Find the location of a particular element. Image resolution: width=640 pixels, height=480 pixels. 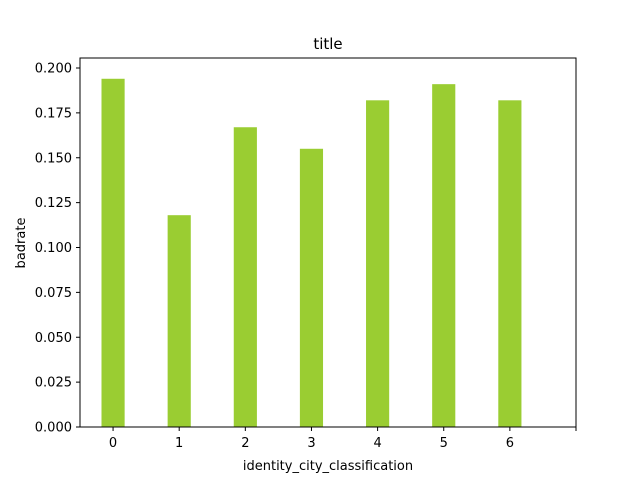

y-tick-label: 0.100 is located at coordinates (53, 248).